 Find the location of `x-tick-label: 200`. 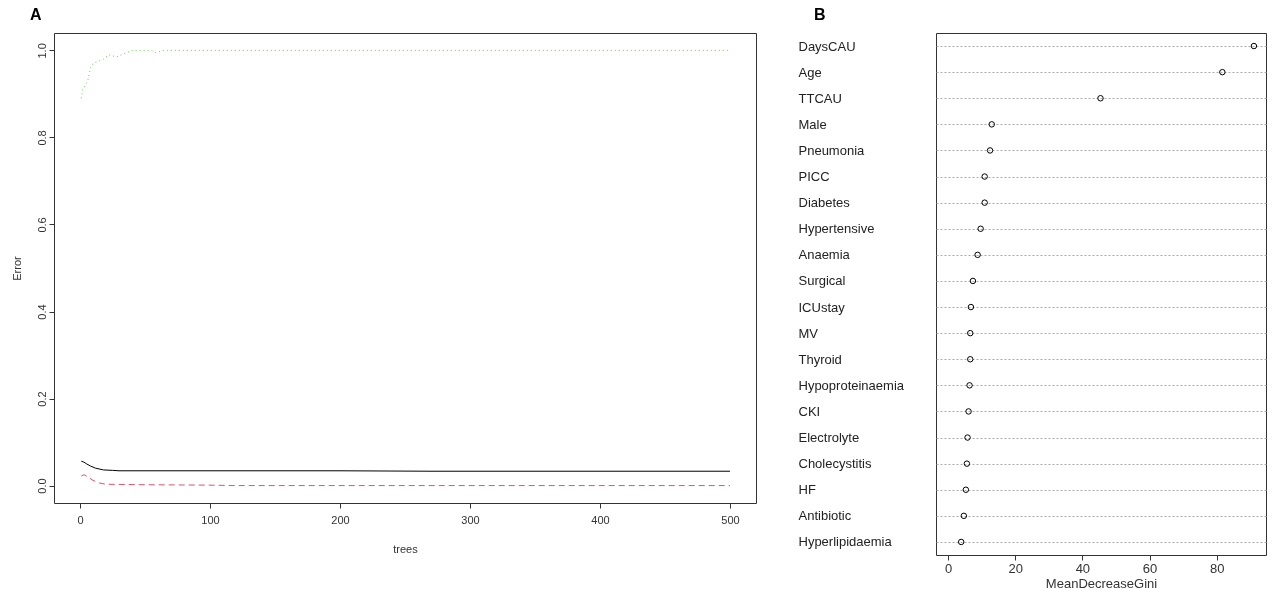

x-tick-label: 200 is located at coordinates (340, 519).